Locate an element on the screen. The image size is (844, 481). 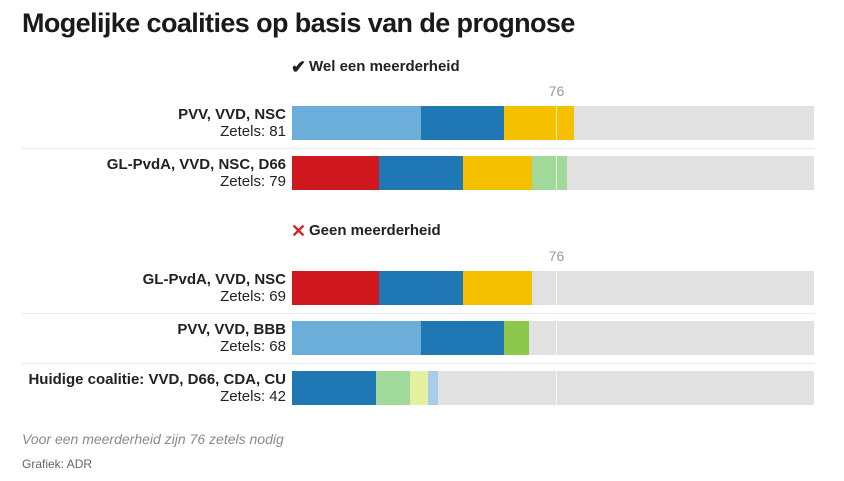
cross-icon: ✕ is located at coordinates (299, 231).